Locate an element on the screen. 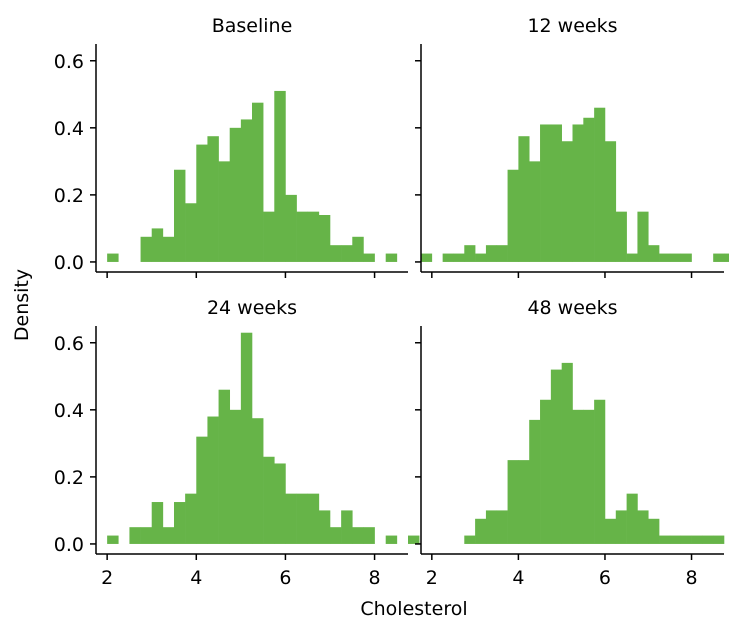  y-axis-label: Density is located at coordinates (22, 305).